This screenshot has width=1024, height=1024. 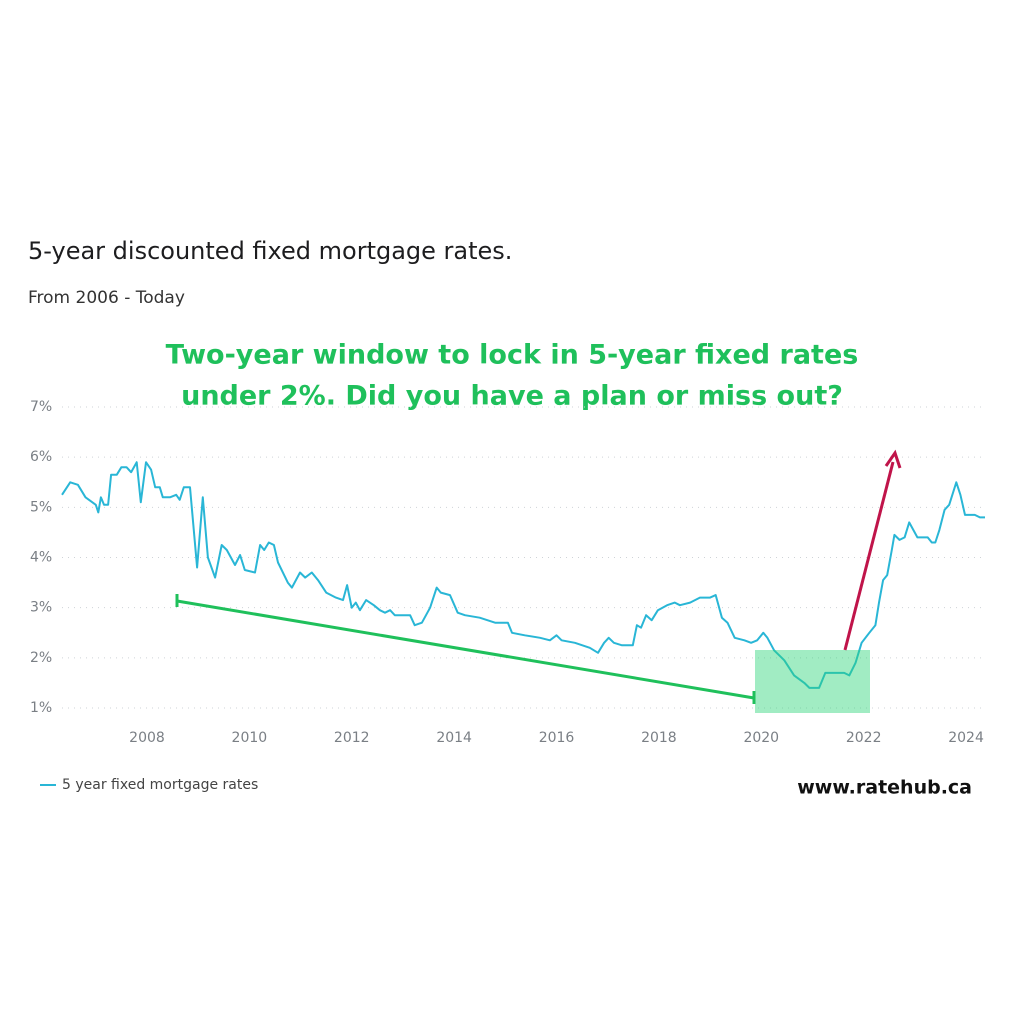 What do you see at coordinates (869, 556) in the screenshot?
I see `rise-arrow` at bounding box center [869, 556].